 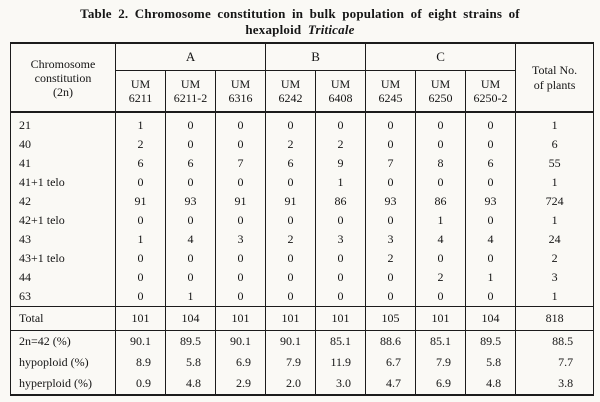 I want to click on corner-header: Chromosome constitution (2n), so click(x=63, y=78).